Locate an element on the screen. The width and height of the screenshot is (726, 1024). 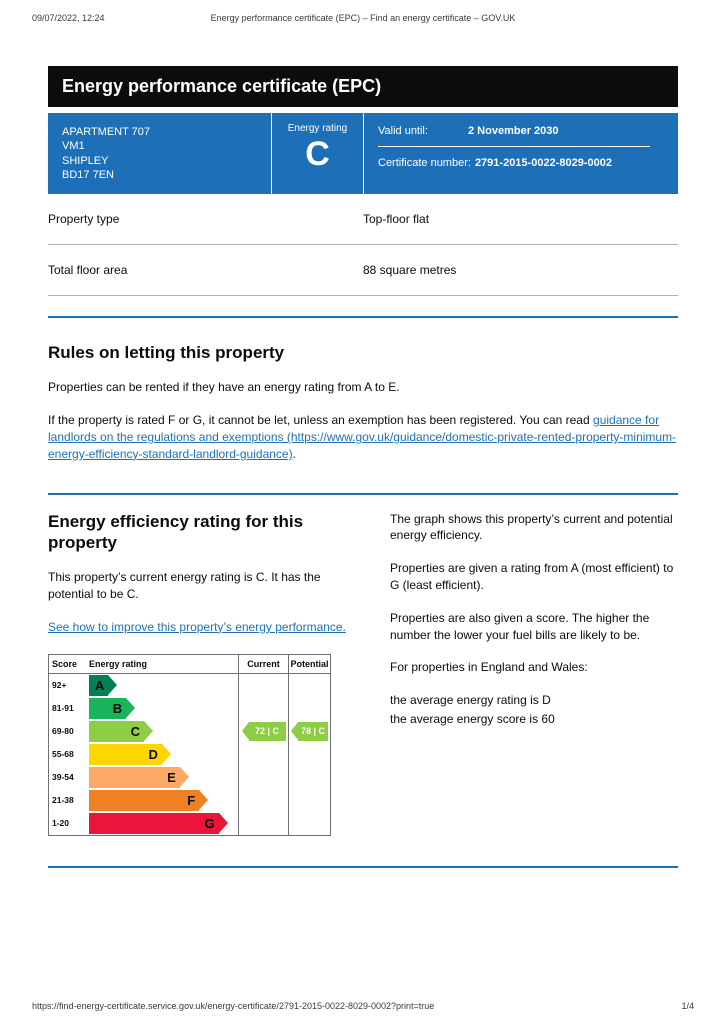
column-header-current: Current is located at coordinates (263, 663).